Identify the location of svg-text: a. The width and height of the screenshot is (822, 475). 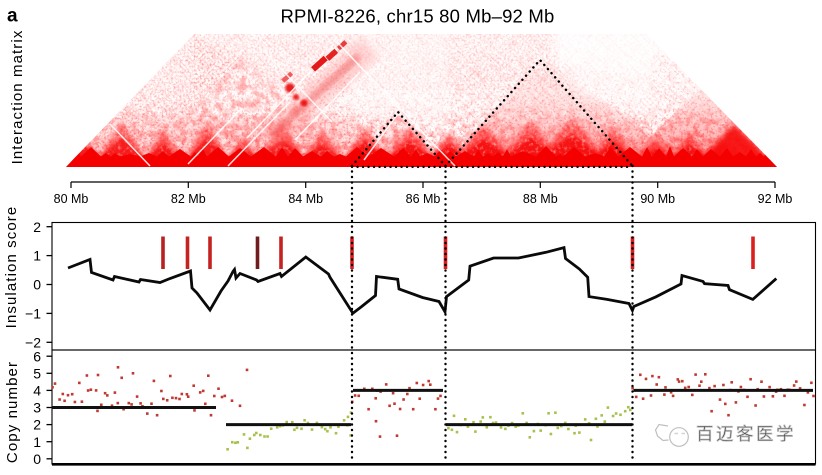
(12, 16).